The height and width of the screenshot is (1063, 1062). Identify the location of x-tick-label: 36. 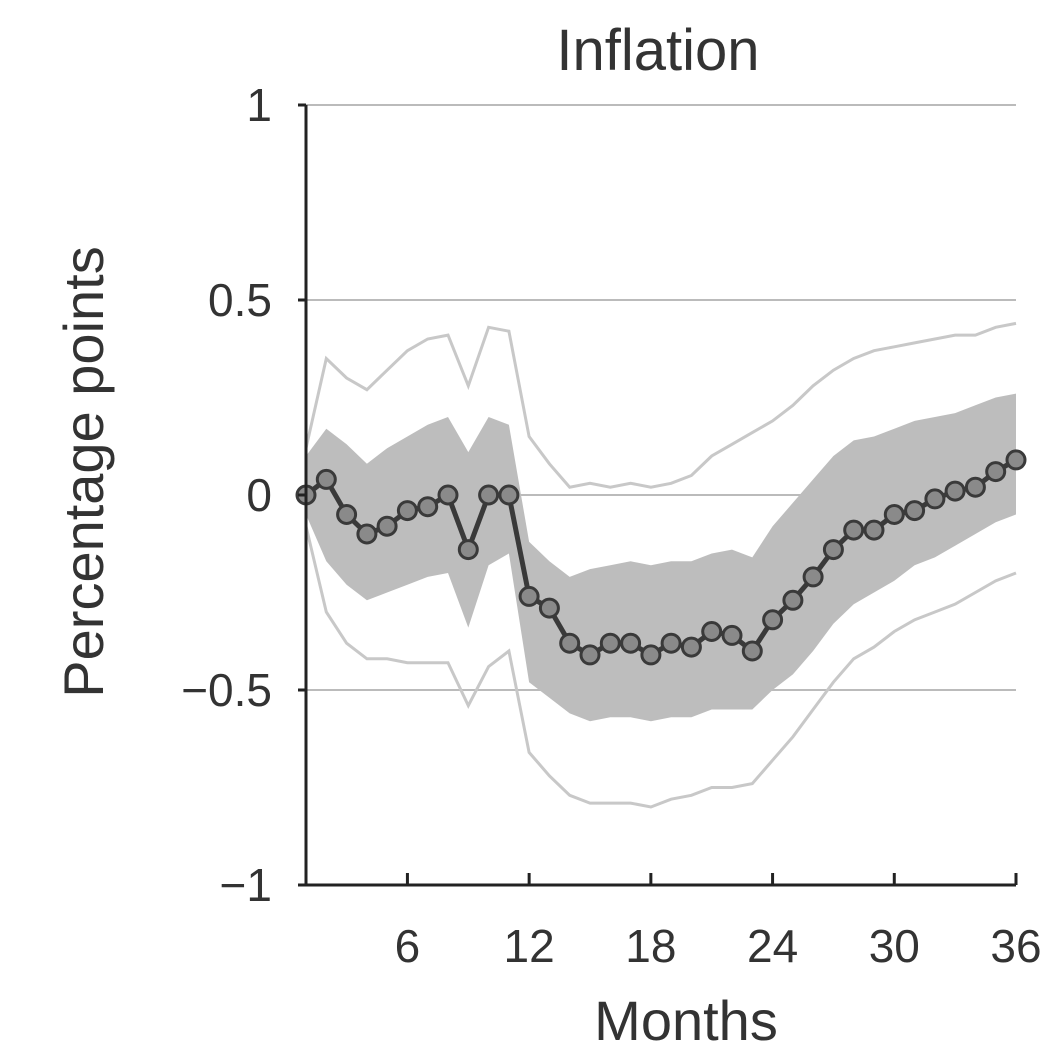
(1015, 946).